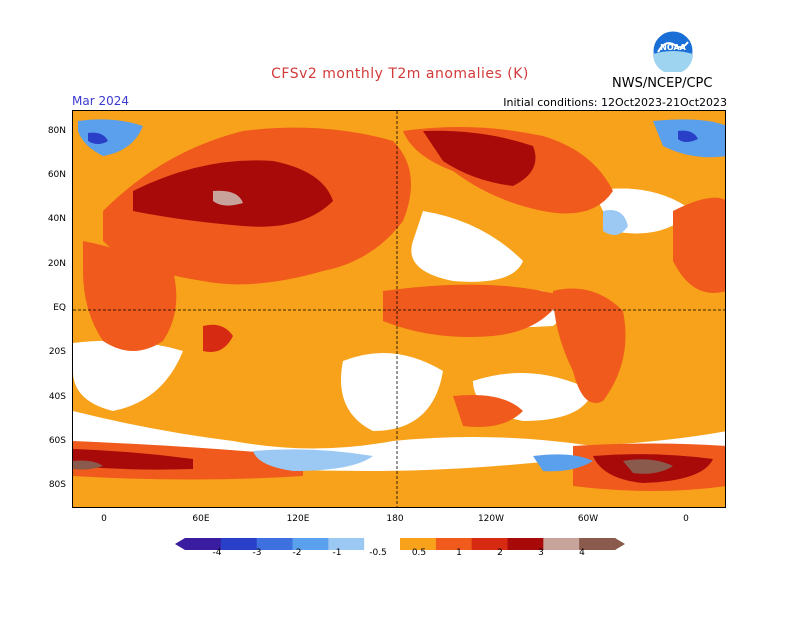  Describe the element at coordinates (491, 519) in the screenshot. I see `lon-label: 120W` at that location.